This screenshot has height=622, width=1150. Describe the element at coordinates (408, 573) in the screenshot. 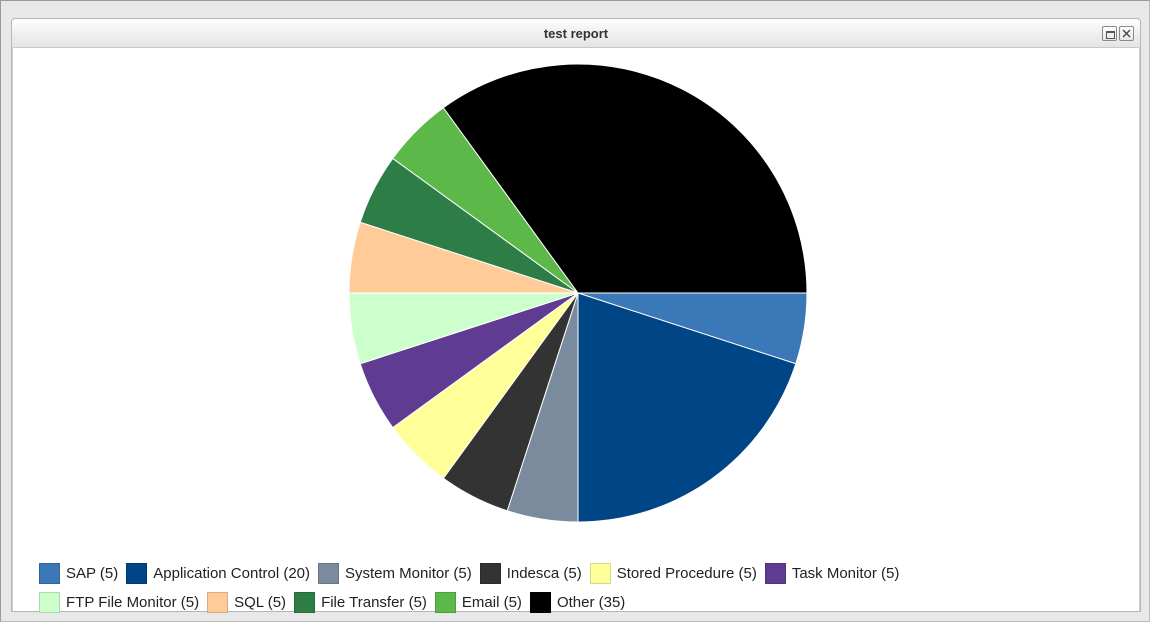

I see `legend-label: System Monitor (5)` at that location.